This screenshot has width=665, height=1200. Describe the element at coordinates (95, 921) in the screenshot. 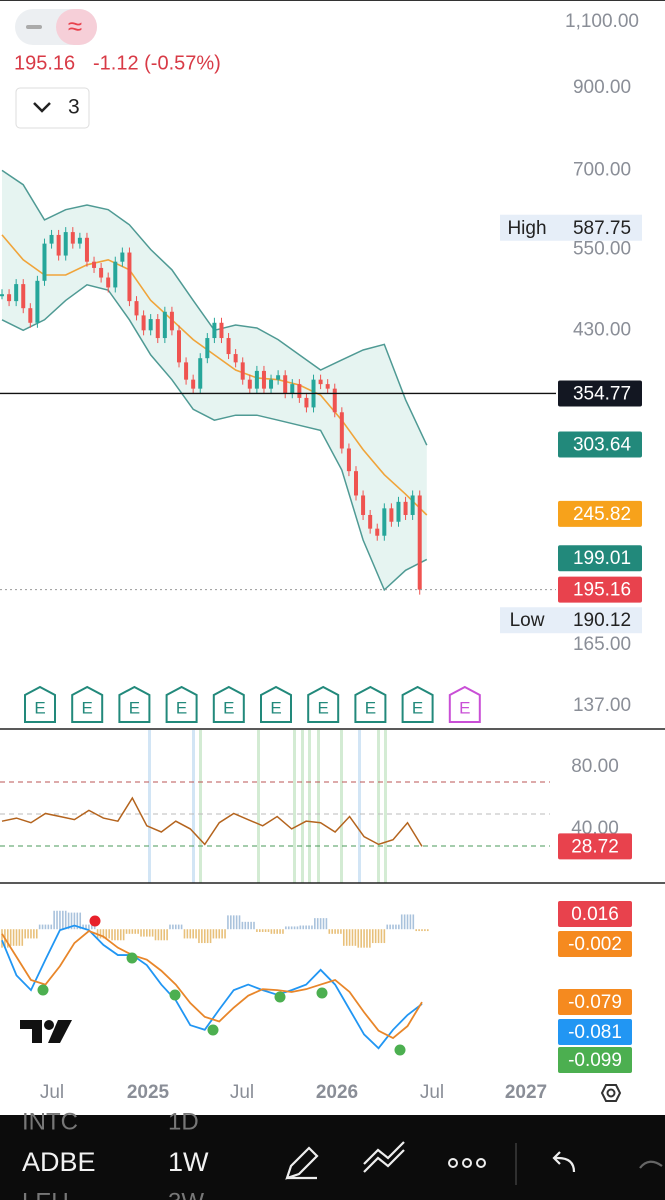

I see `cross-dot` at that location.